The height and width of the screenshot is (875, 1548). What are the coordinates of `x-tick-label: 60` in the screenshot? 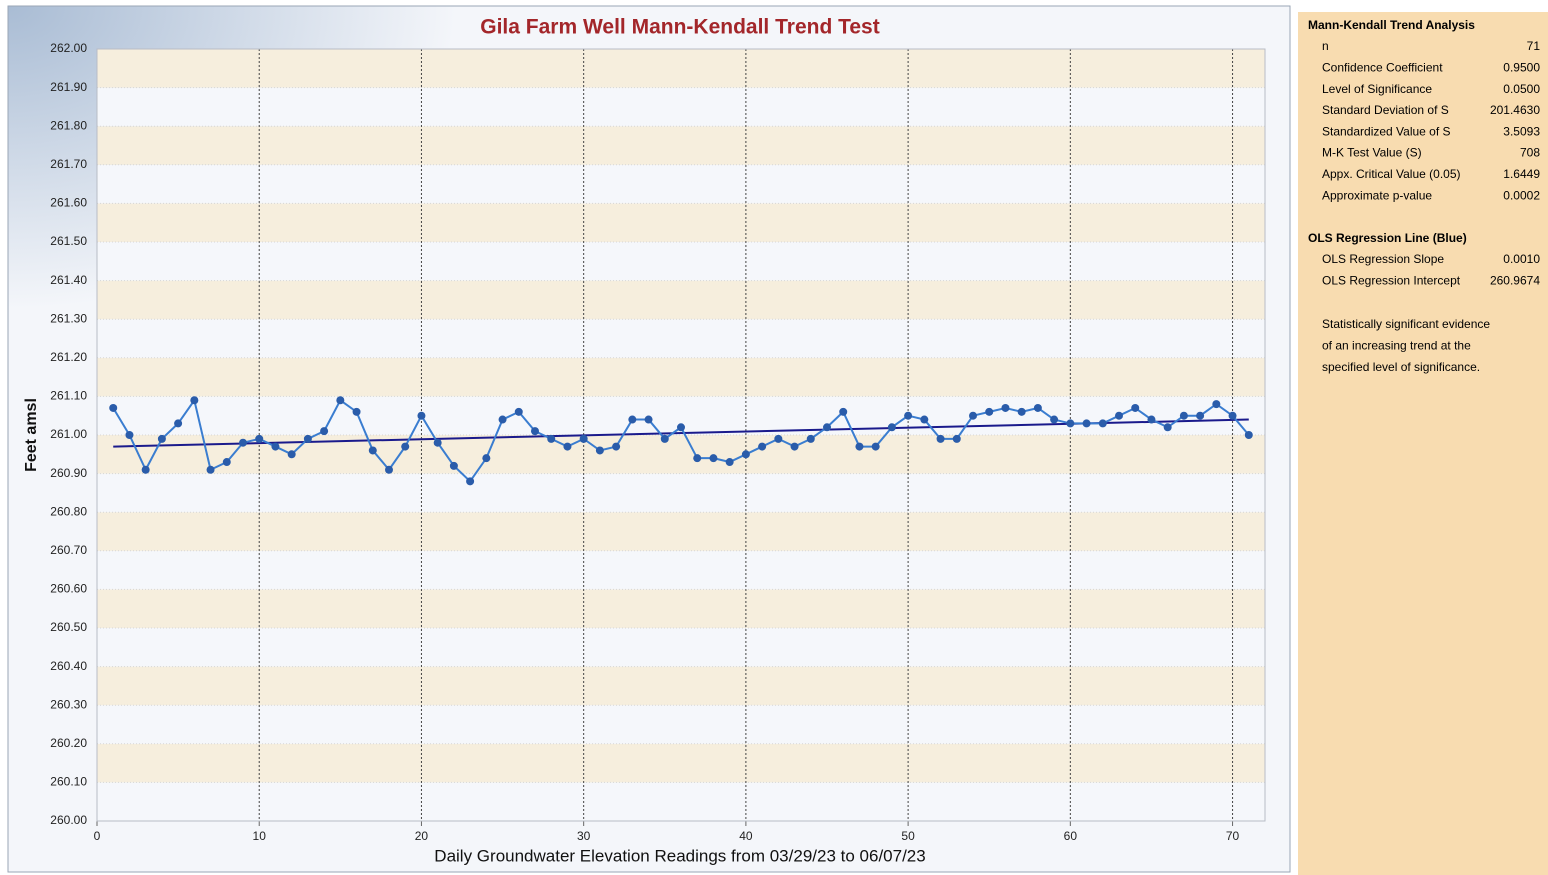 It's located at (1071, 836).